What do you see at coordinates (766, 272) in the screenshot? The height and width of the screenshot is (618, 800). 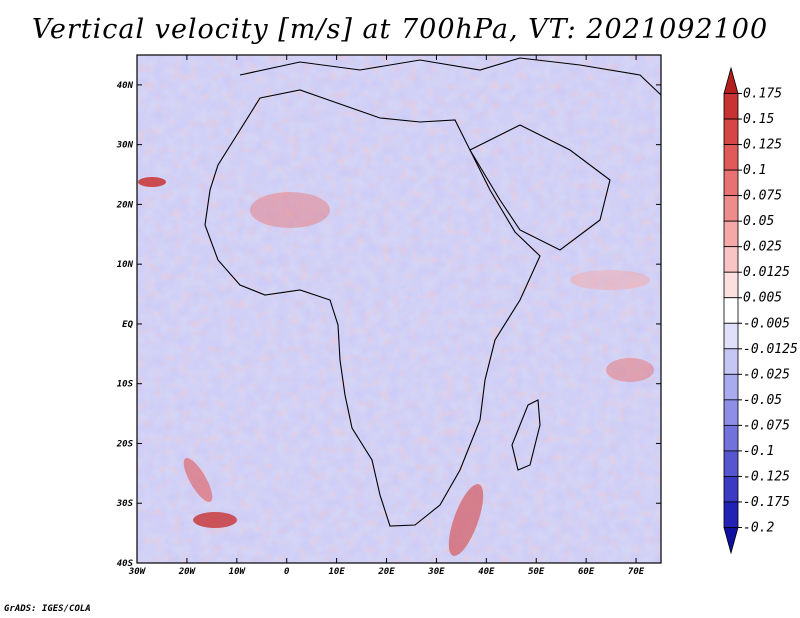 I see `colorbar-label: 0.0125` at bounding box center [766, 272].